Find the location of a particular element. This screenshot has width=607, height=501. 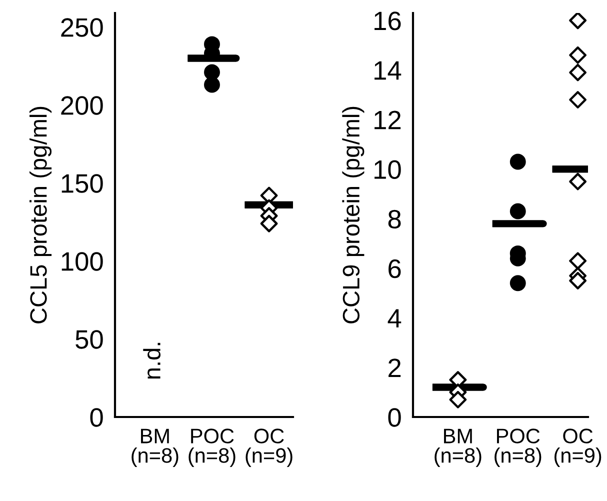

y-tick-label: 2 is located at coordinates (394, 367).